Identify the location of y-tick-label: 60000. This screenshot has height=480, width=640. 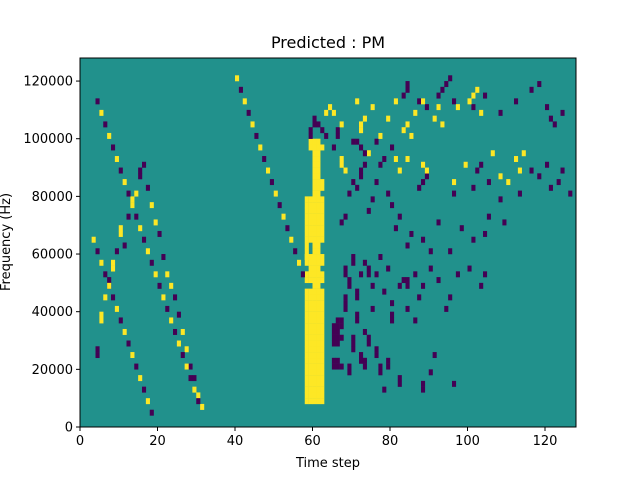
(52, 255).